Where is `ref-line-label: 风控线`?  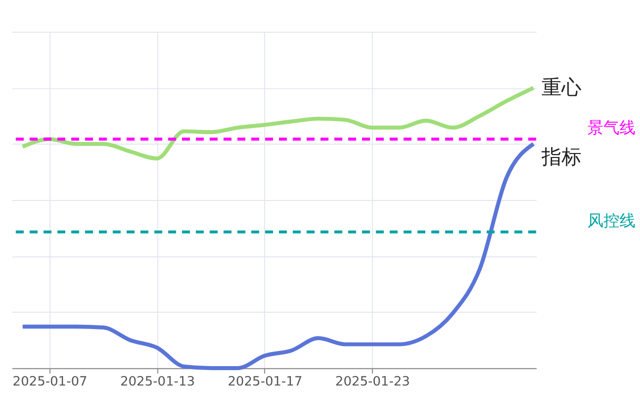 ref-line-label: 风控线 is located at coordinates (612, 220).